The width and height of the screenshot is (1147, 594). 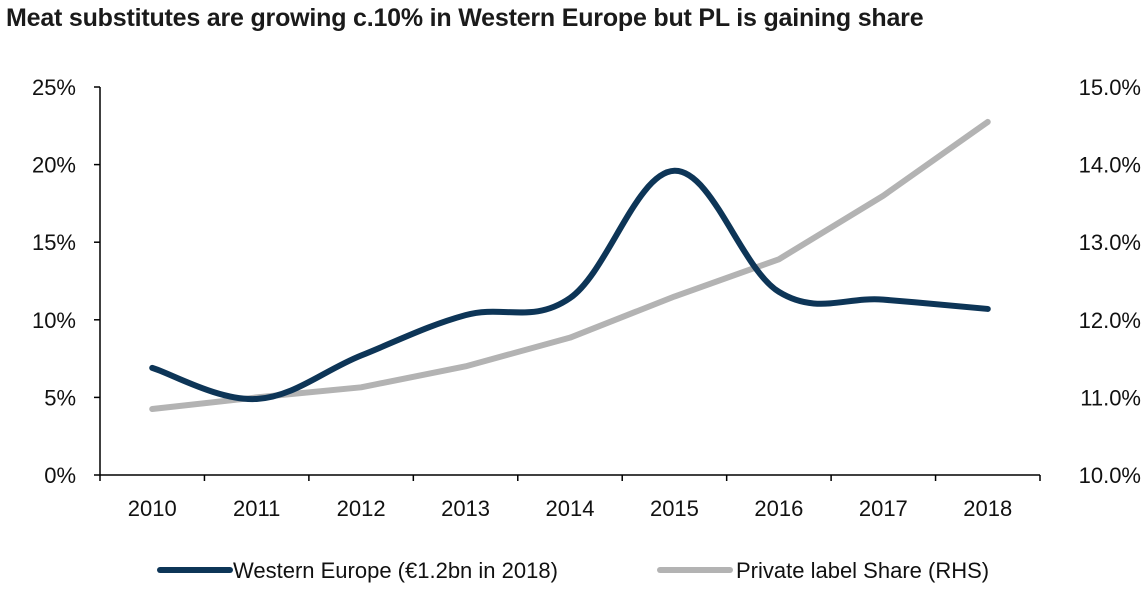 I want to click on y-left-tick-label: 5%, so click(x=60, y=397).